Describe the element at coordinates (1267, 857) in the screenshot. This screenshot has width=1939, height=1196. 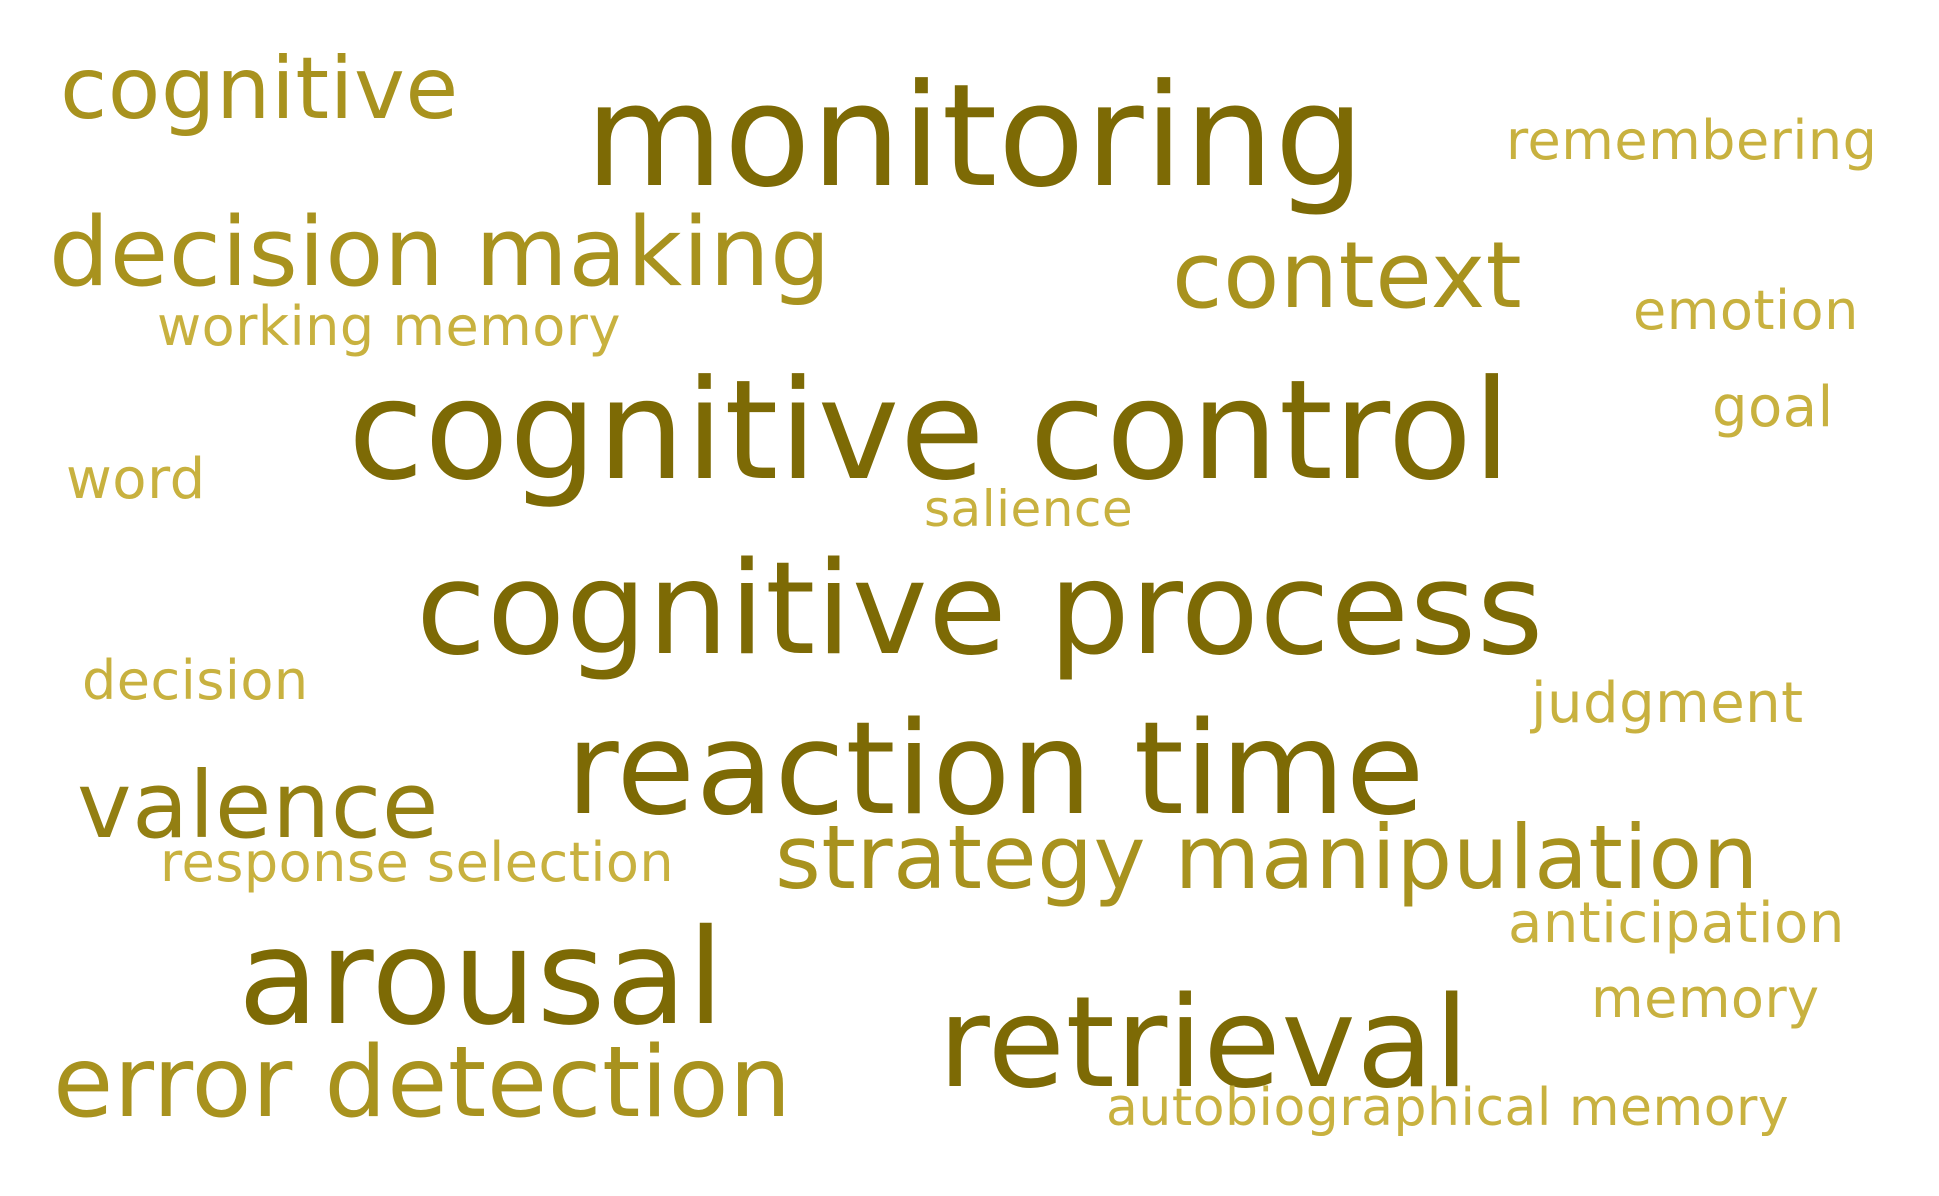
I see `word-strategy-manipulation: strategy manipulation` at that location.